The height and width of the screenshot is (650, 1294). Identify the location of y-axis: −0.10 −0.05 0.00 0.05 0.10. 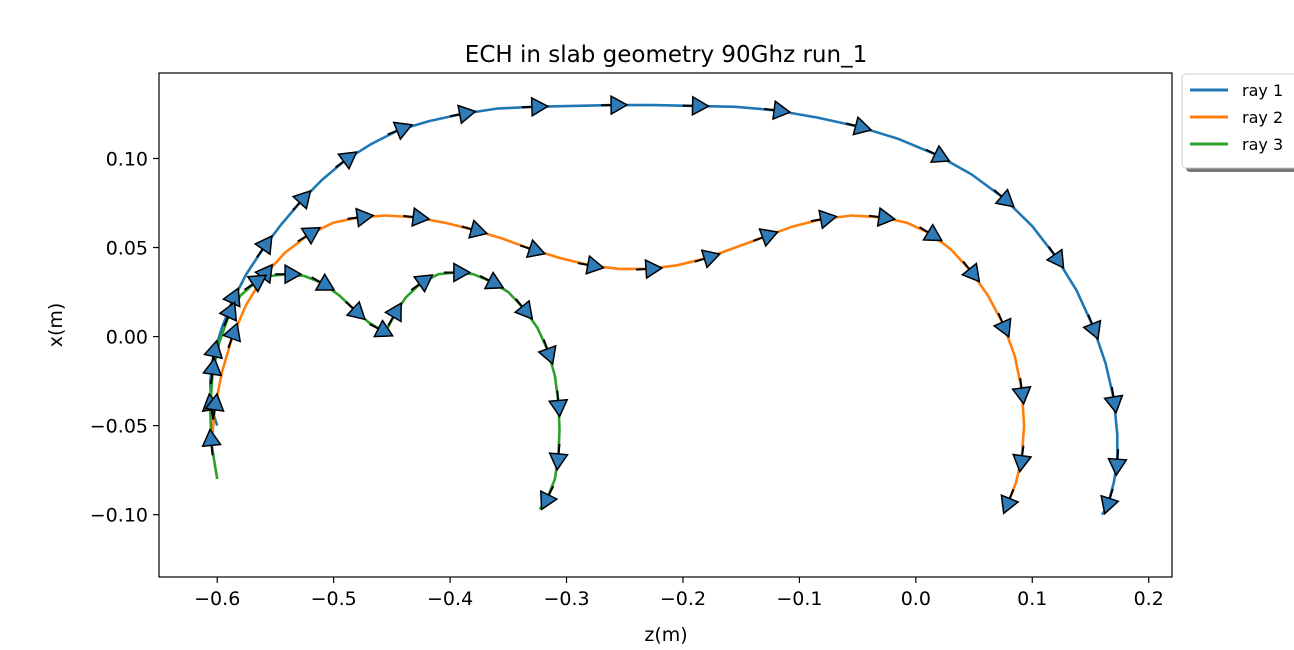
(124, 337).